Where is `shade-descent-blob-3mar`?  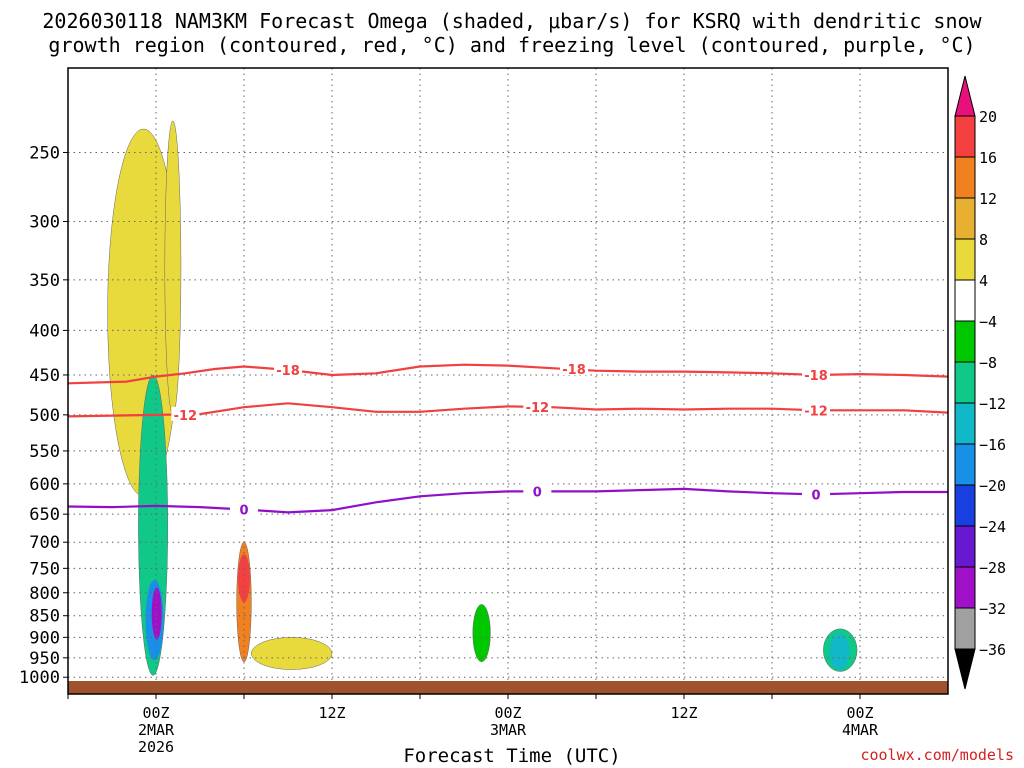
shade-descent-blob-3mar is located at coordinates (481, 633).